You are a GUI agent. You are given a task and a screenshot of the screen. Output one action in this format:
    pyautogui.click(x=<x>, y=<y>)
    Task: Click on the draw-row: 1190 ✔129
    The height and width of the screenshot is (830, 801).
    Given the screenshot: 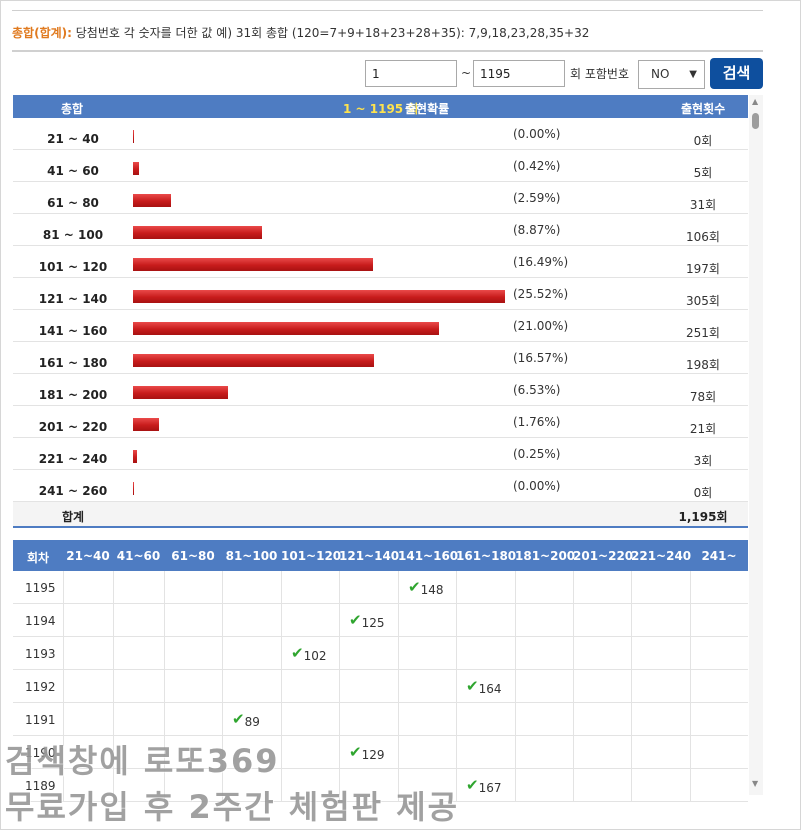 What is the action you would take?
    pyautogui.click(x=380, y=752)
    